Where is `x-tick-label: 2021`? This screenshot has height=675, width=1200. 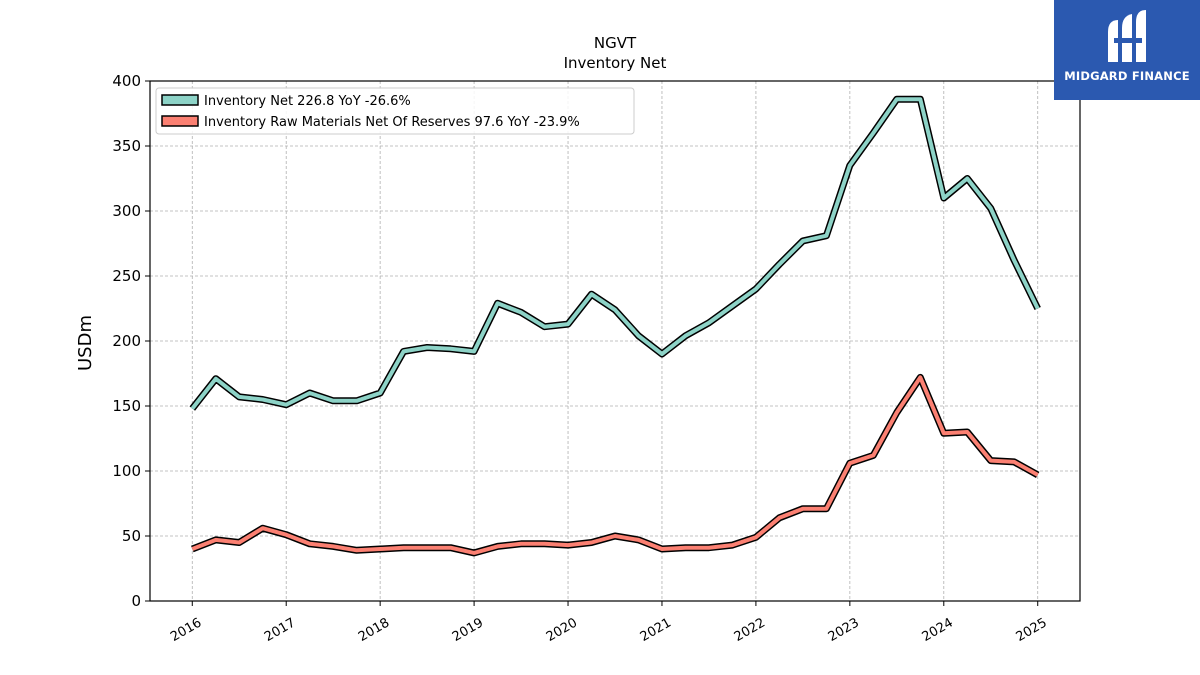 x-tick-label: 2021 is located at coordinates (656, 630).